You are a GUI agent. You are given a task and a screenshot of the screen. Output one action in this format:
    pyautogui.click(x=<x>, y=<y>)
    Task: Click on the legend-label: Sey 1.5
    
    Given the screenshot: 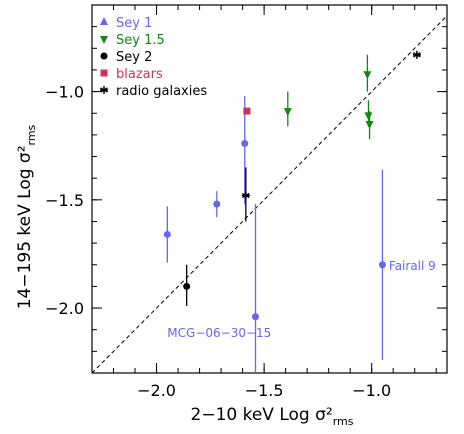 What is the action you would take?
    pyautogui.click(x=140, y=40)
    